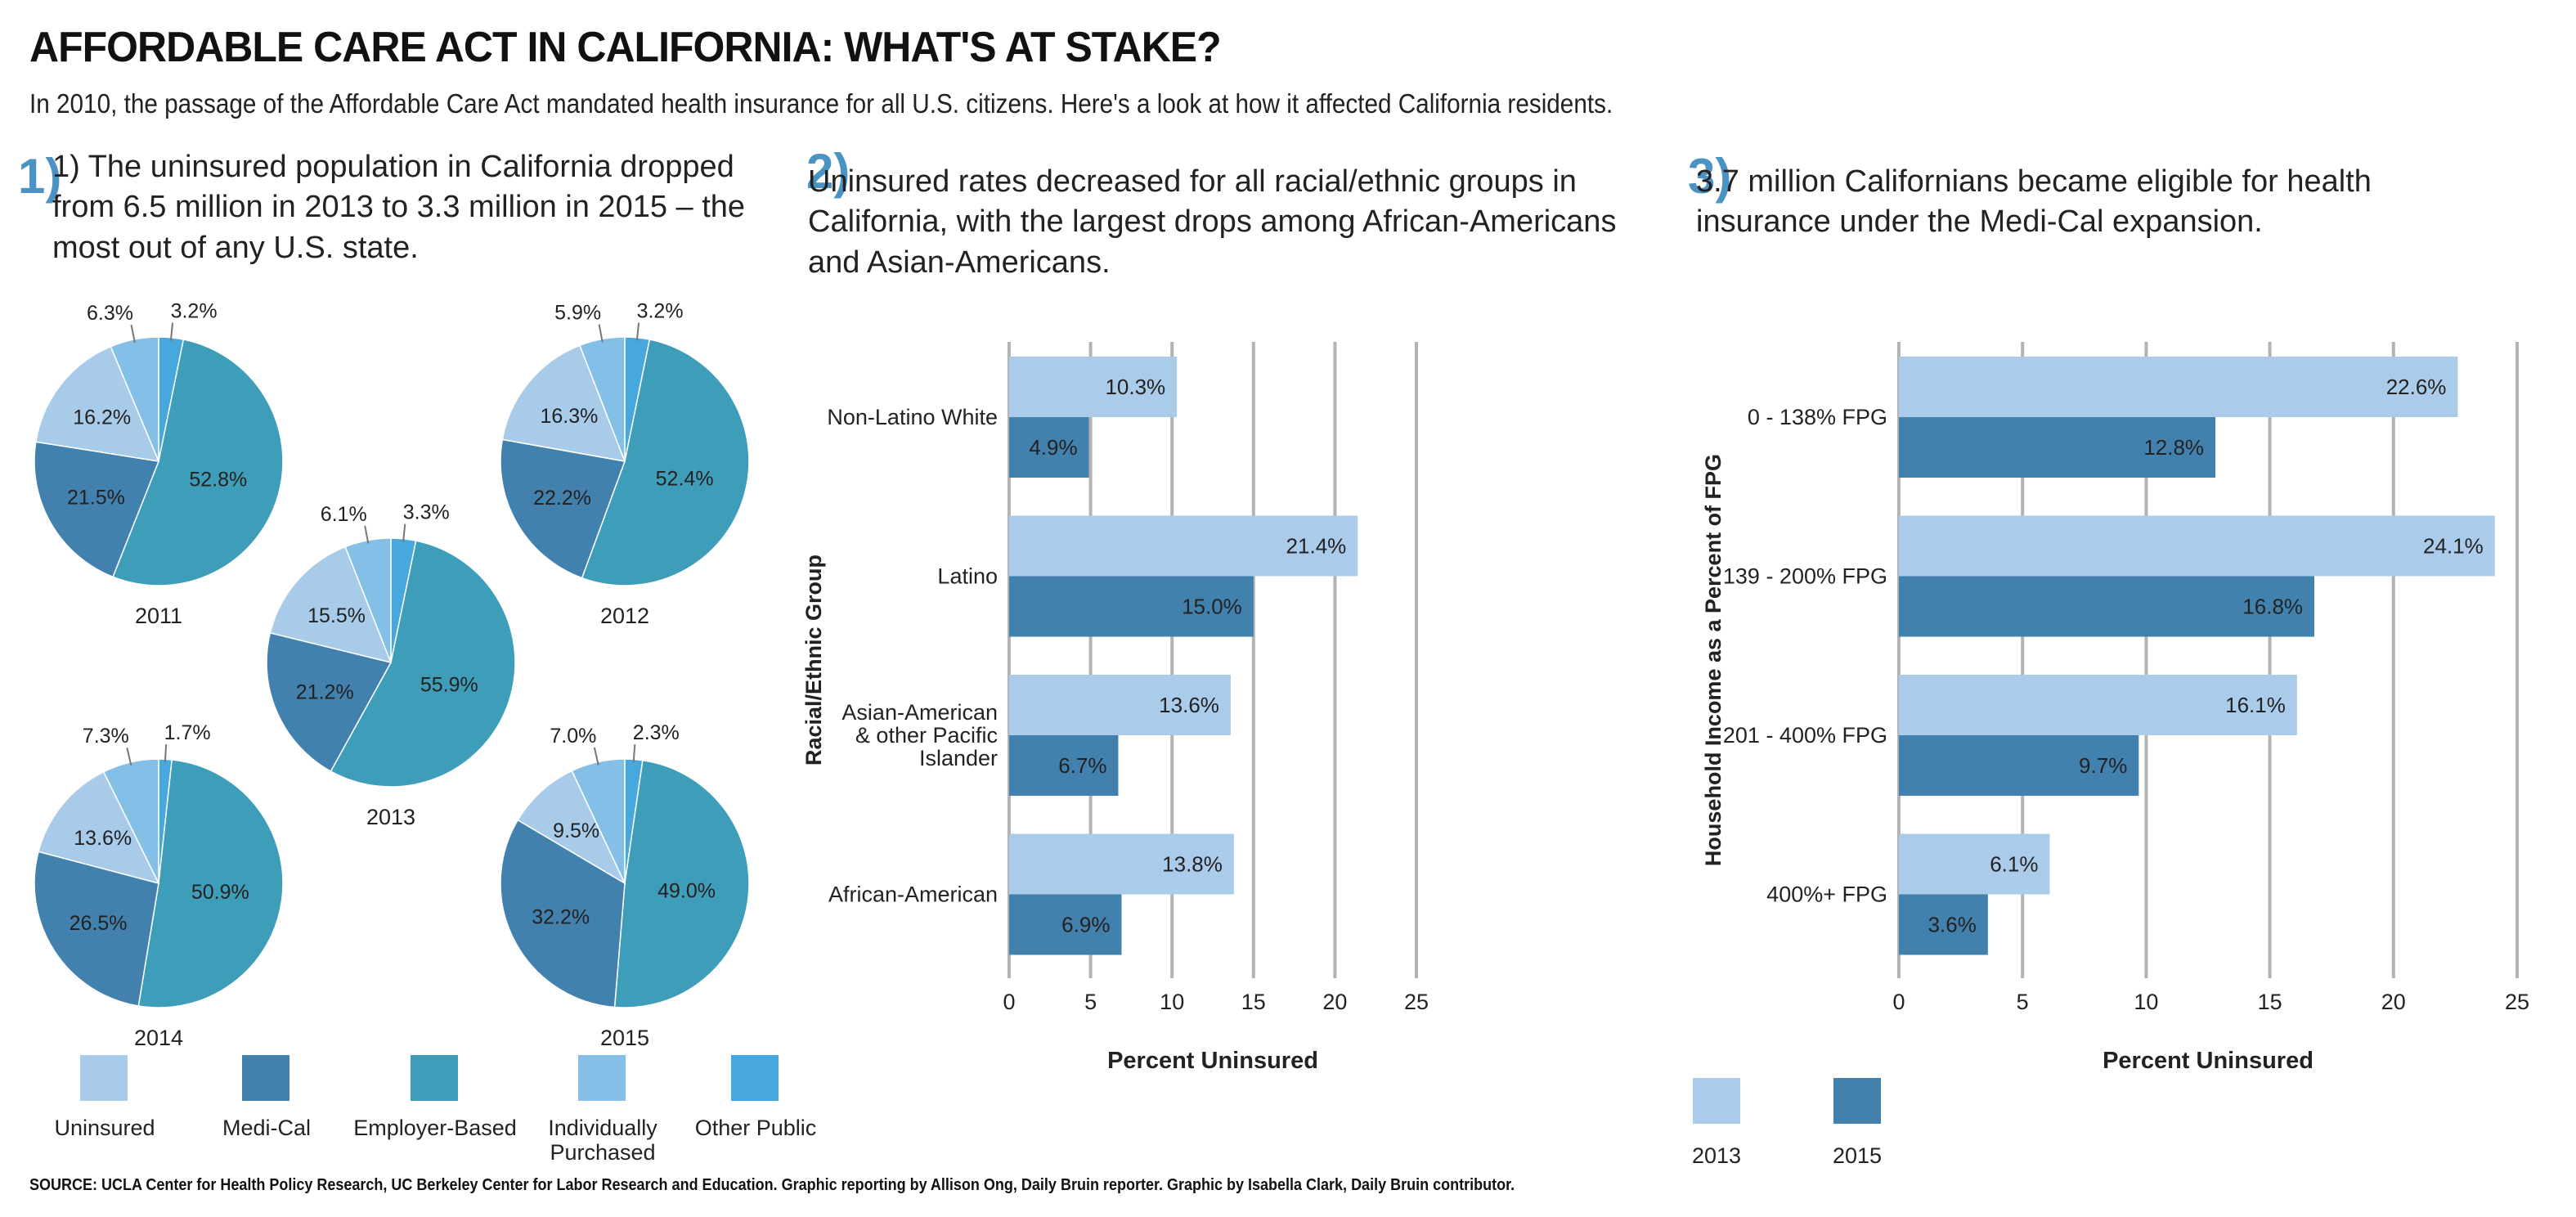 The image size is (2576, 1217). I want to click on bar-value-label: 24.1%, so click(2453, 546).